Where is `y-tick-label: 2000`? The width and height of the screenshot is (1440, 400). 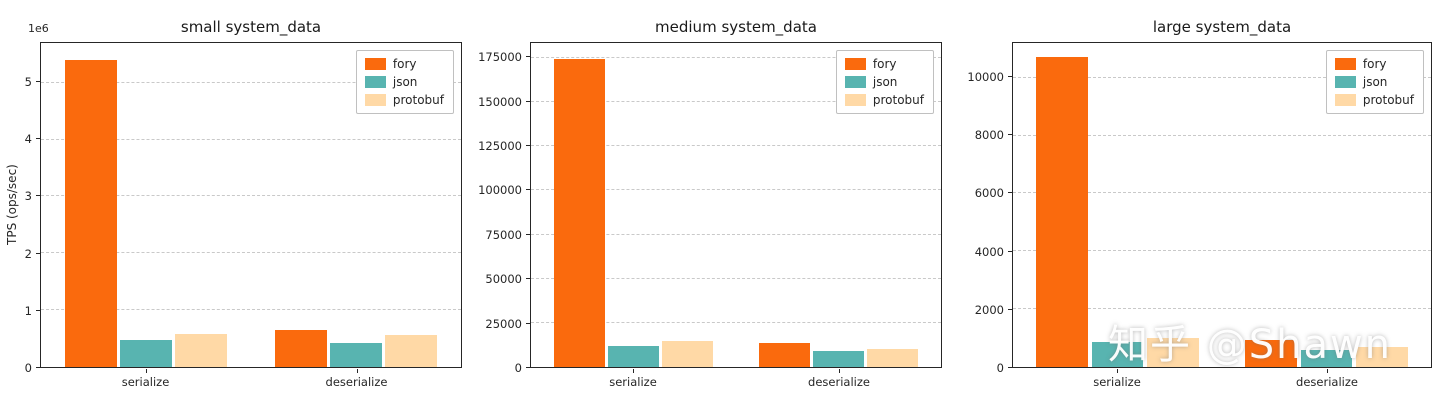
y-tick-label: 2000 is located at coordinates (989, 309).